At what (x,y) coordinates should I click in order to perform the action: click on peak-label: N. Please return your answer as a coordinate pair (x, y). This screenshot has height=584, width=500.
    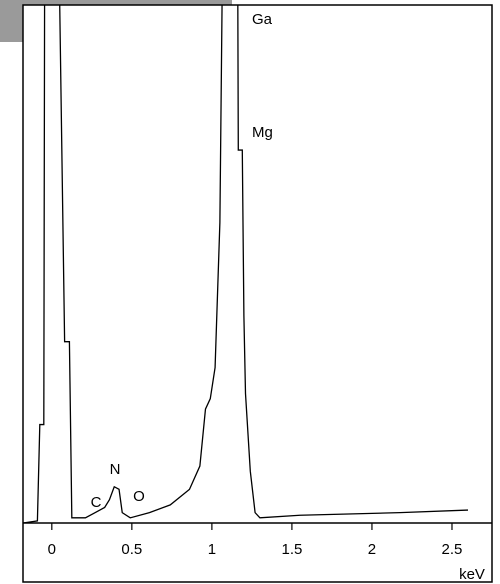
    Looking at the image, I should click on (115, 469).